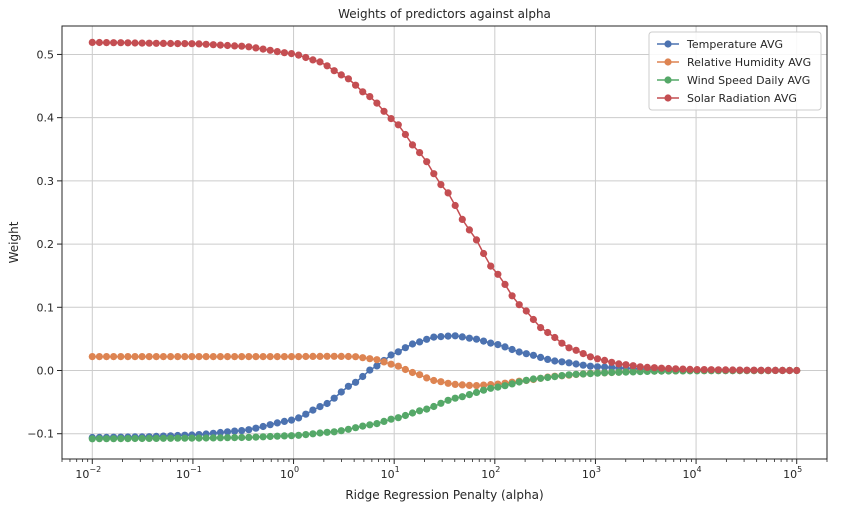 This screenshot has height=508, width=848. Describe the element at coordinates (189, 473) in the screenshot. I see `x-tick-label: 10⁻¹` at that location.